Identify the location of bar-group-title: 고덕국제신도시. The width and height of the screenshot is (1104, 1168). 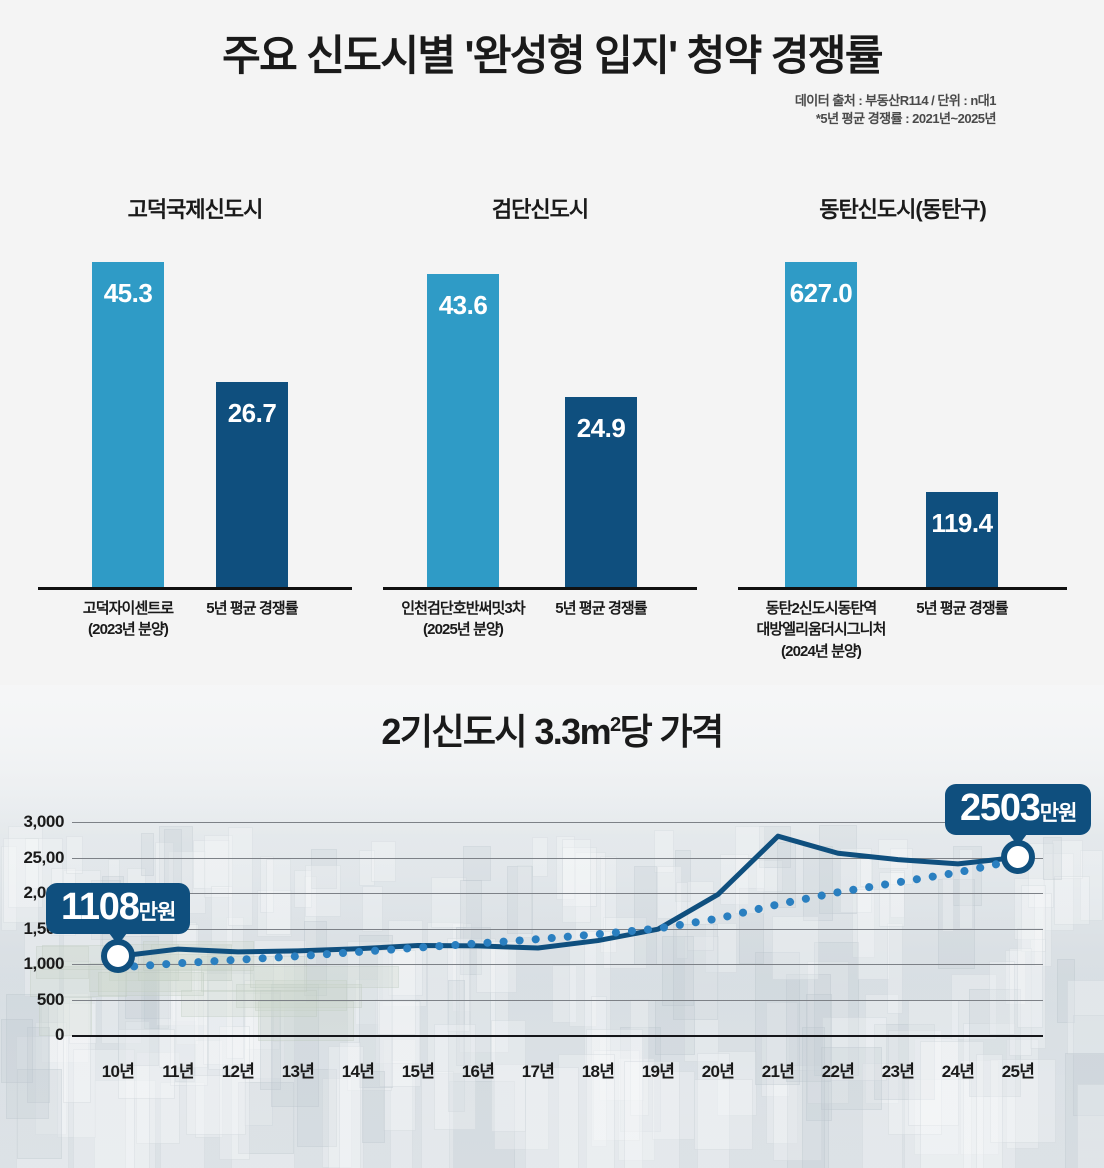
(195, 209).